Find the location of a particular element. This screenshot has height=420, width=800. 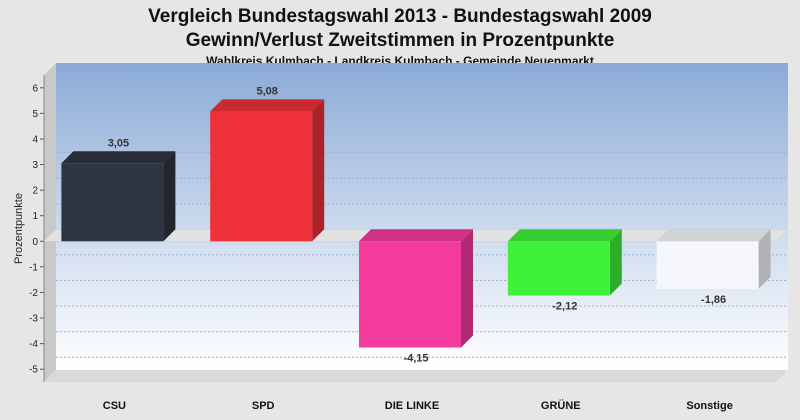

plot-left-wall is located at coordinates (50, 222).